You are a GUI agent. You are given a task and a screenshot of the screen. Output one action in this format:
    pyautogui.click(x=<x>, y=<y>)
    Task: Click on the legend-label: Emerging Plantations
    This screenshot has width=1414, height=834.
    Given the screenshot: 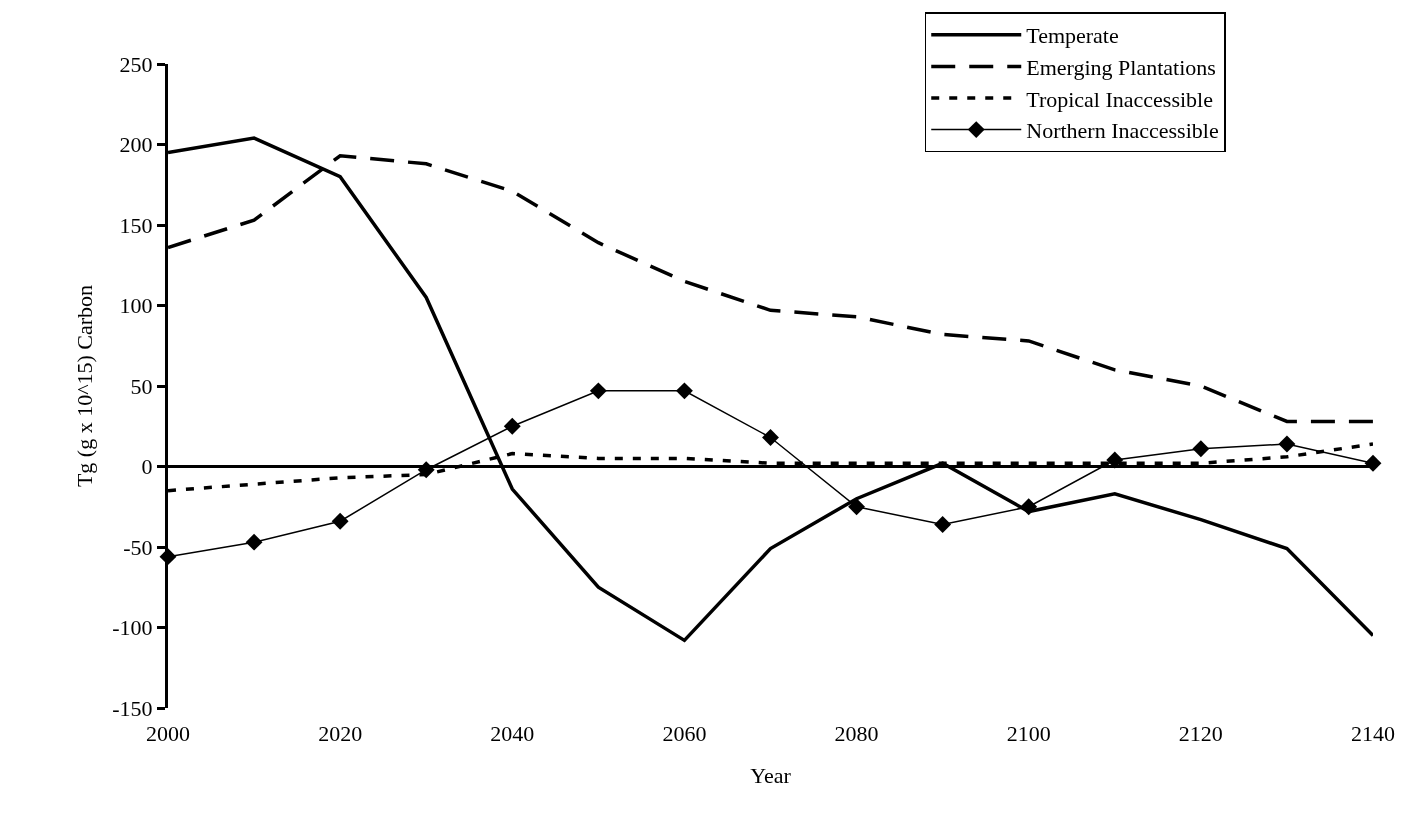 What is the action you would take?
    pyautogui.click(x=1121, y=67)
    